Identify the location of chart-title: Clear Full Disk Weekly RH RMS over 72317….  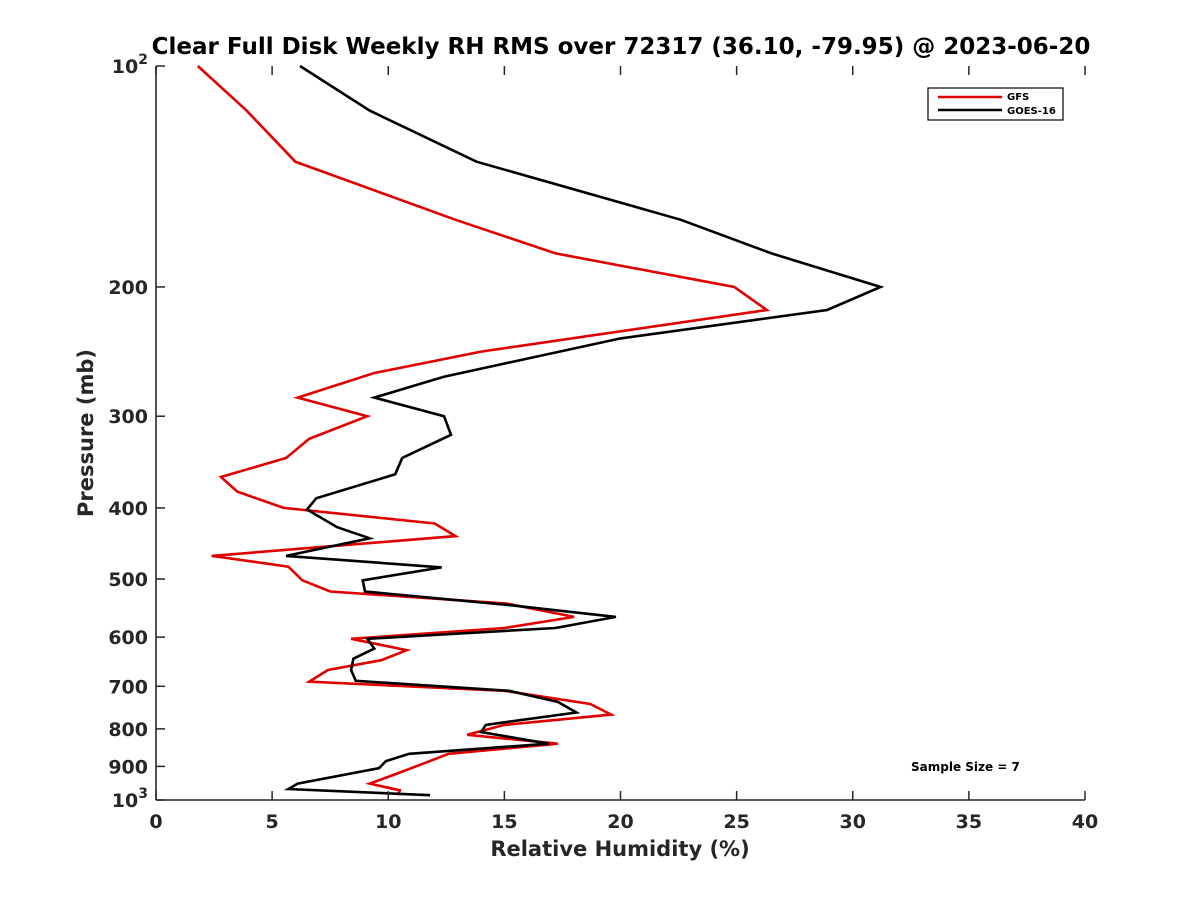
(621, 47).